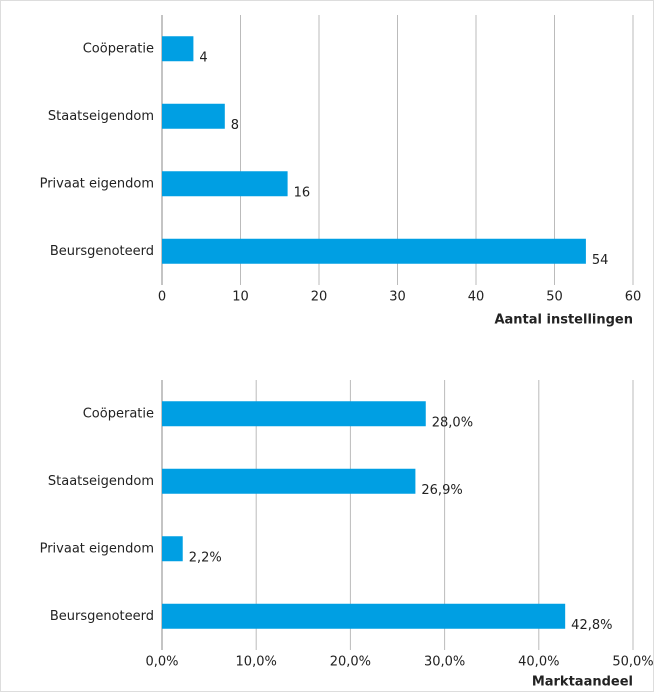 This screenshot has width=654, height=692. I want to click on x-tick-label: 50,0%, so click(632, 662).